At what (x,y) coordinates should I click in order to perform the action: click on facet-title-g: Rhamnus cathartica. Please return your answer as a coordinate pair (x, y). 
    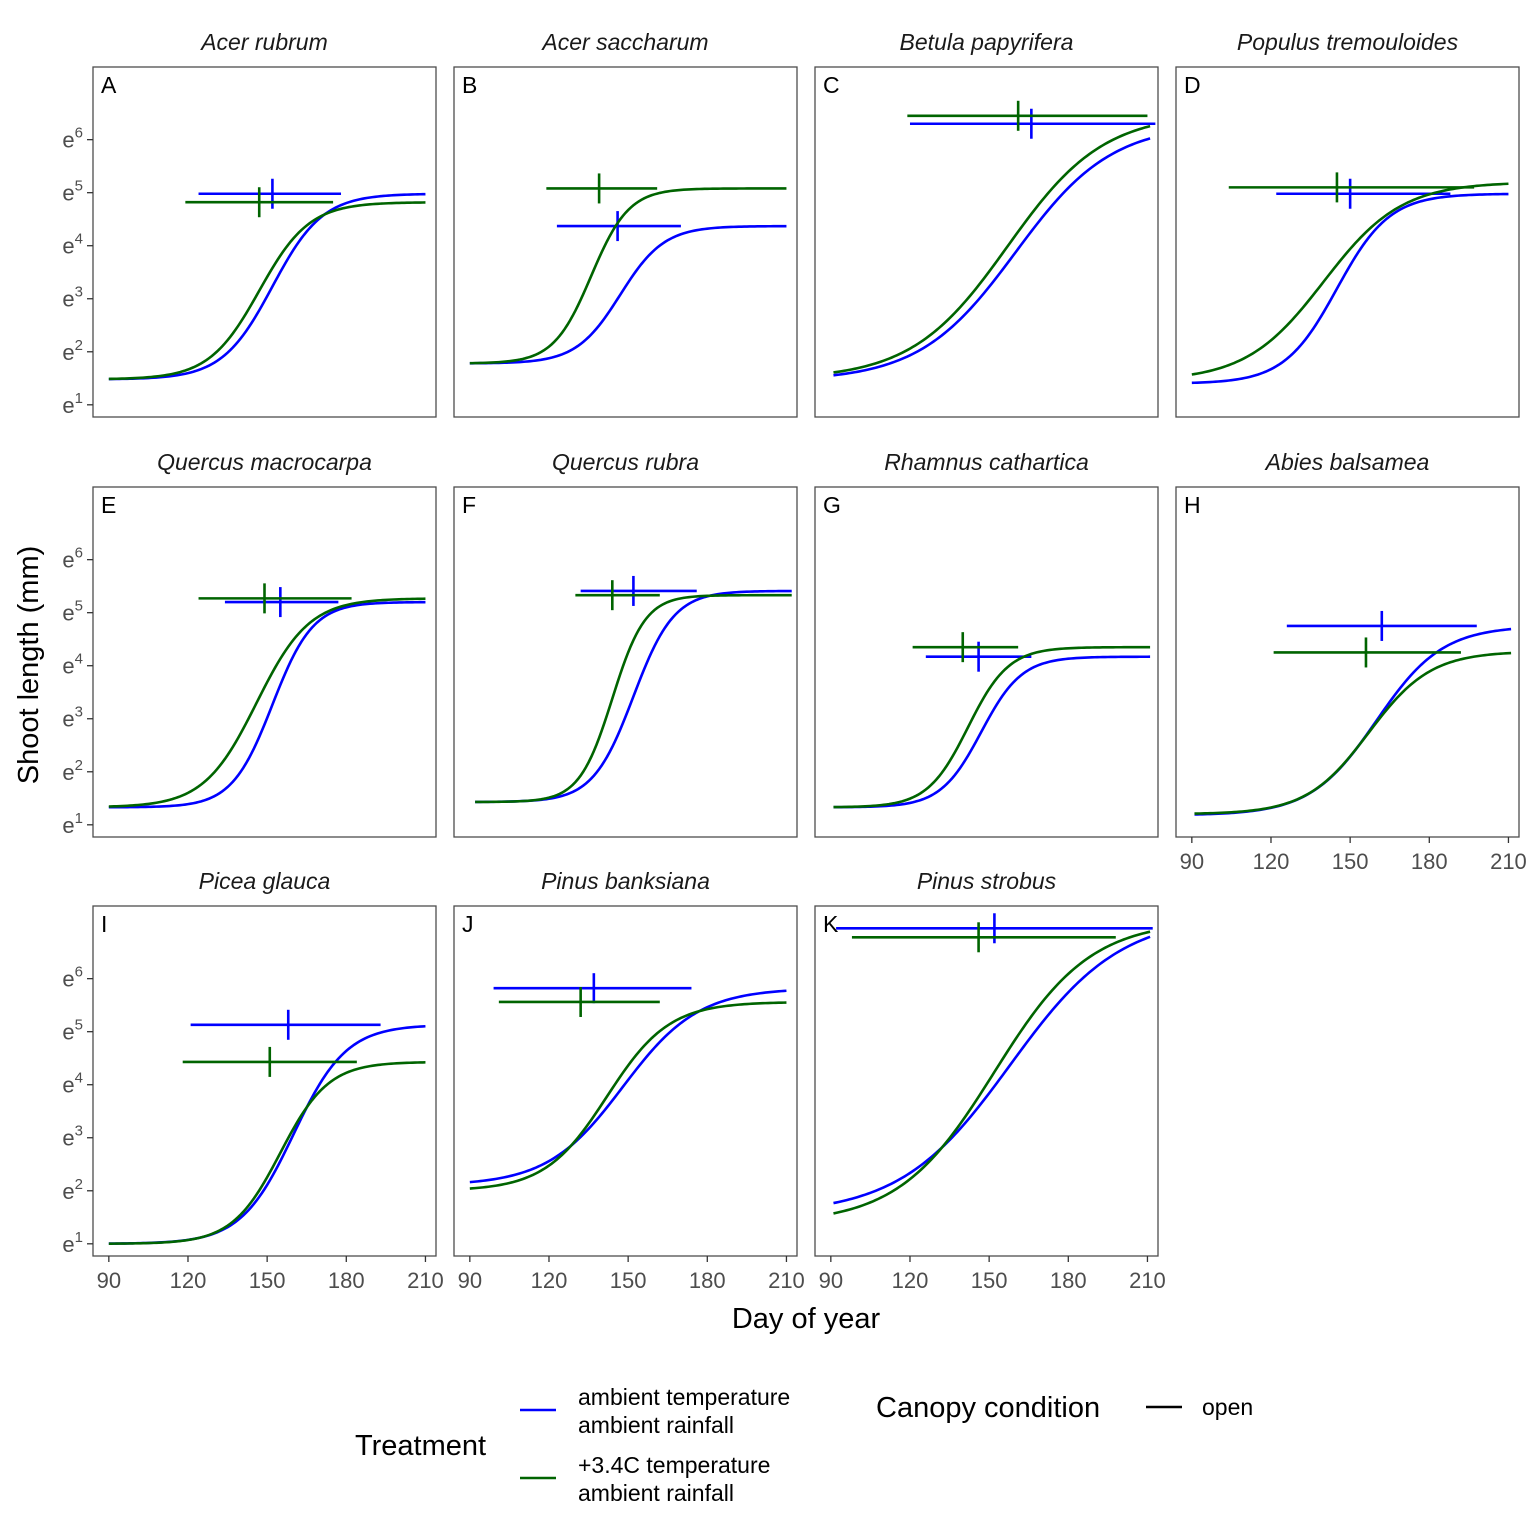
    Looking at the image, I should click on (986, 462).